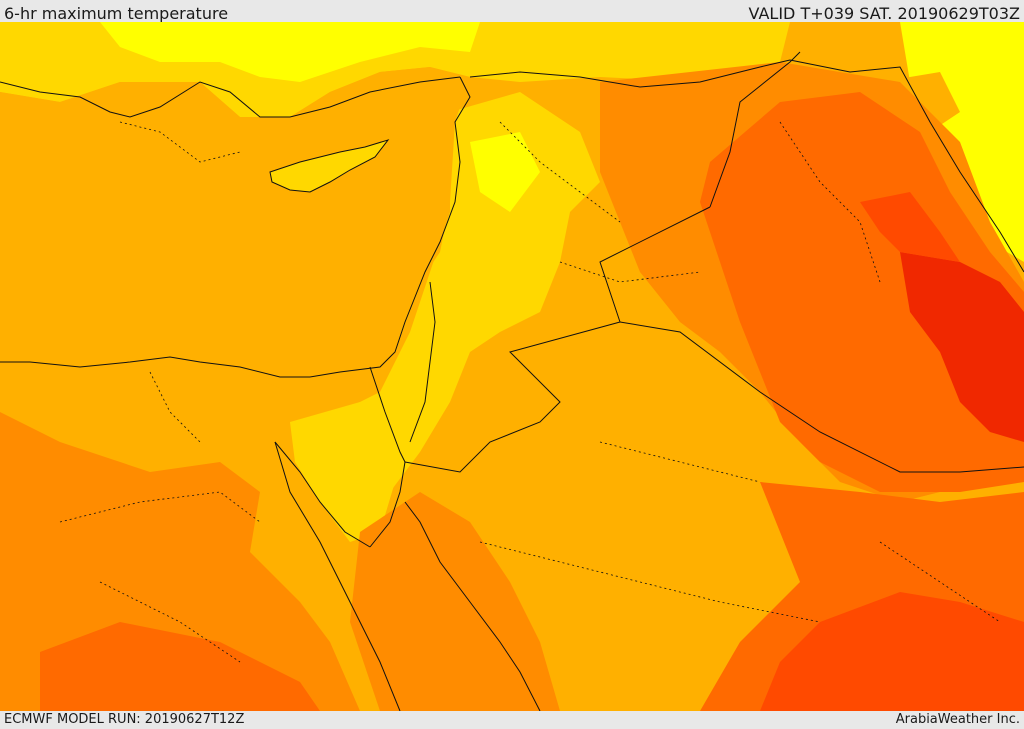 The image size is (1024, 729). Describe the element at coordinates (910, 227) in the screenshot. I see `iraq-red-orange-band` at that location.